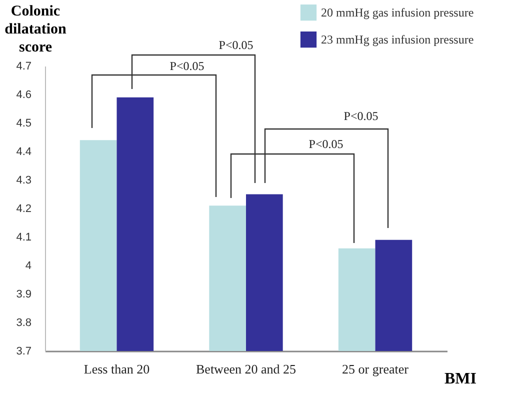 Image resolution: width=525 pixels, height=396 pixels. I want to click on y-tick-label: 4.5, so click(24, 124).